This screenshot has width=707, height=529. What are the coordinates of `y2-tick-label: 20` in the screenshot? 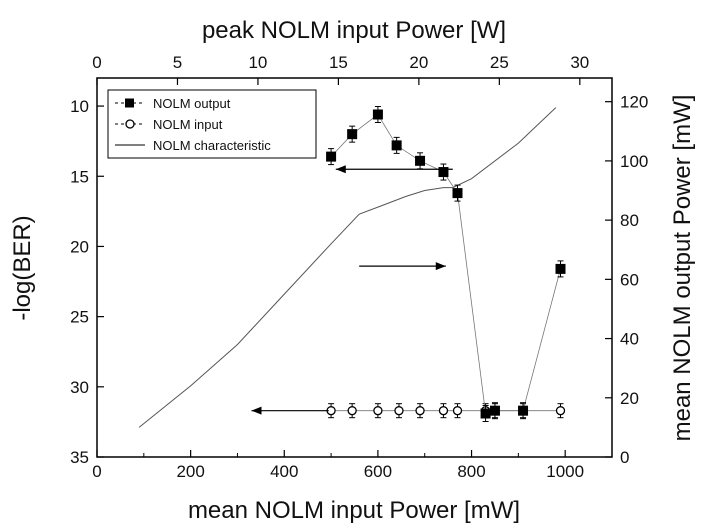 It's located at (629, 398).